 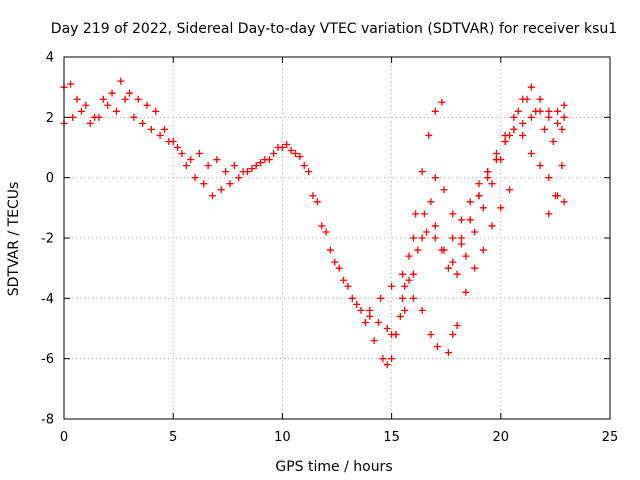 I want to click on y-tick-label: -8, so click(x=47, y=420).